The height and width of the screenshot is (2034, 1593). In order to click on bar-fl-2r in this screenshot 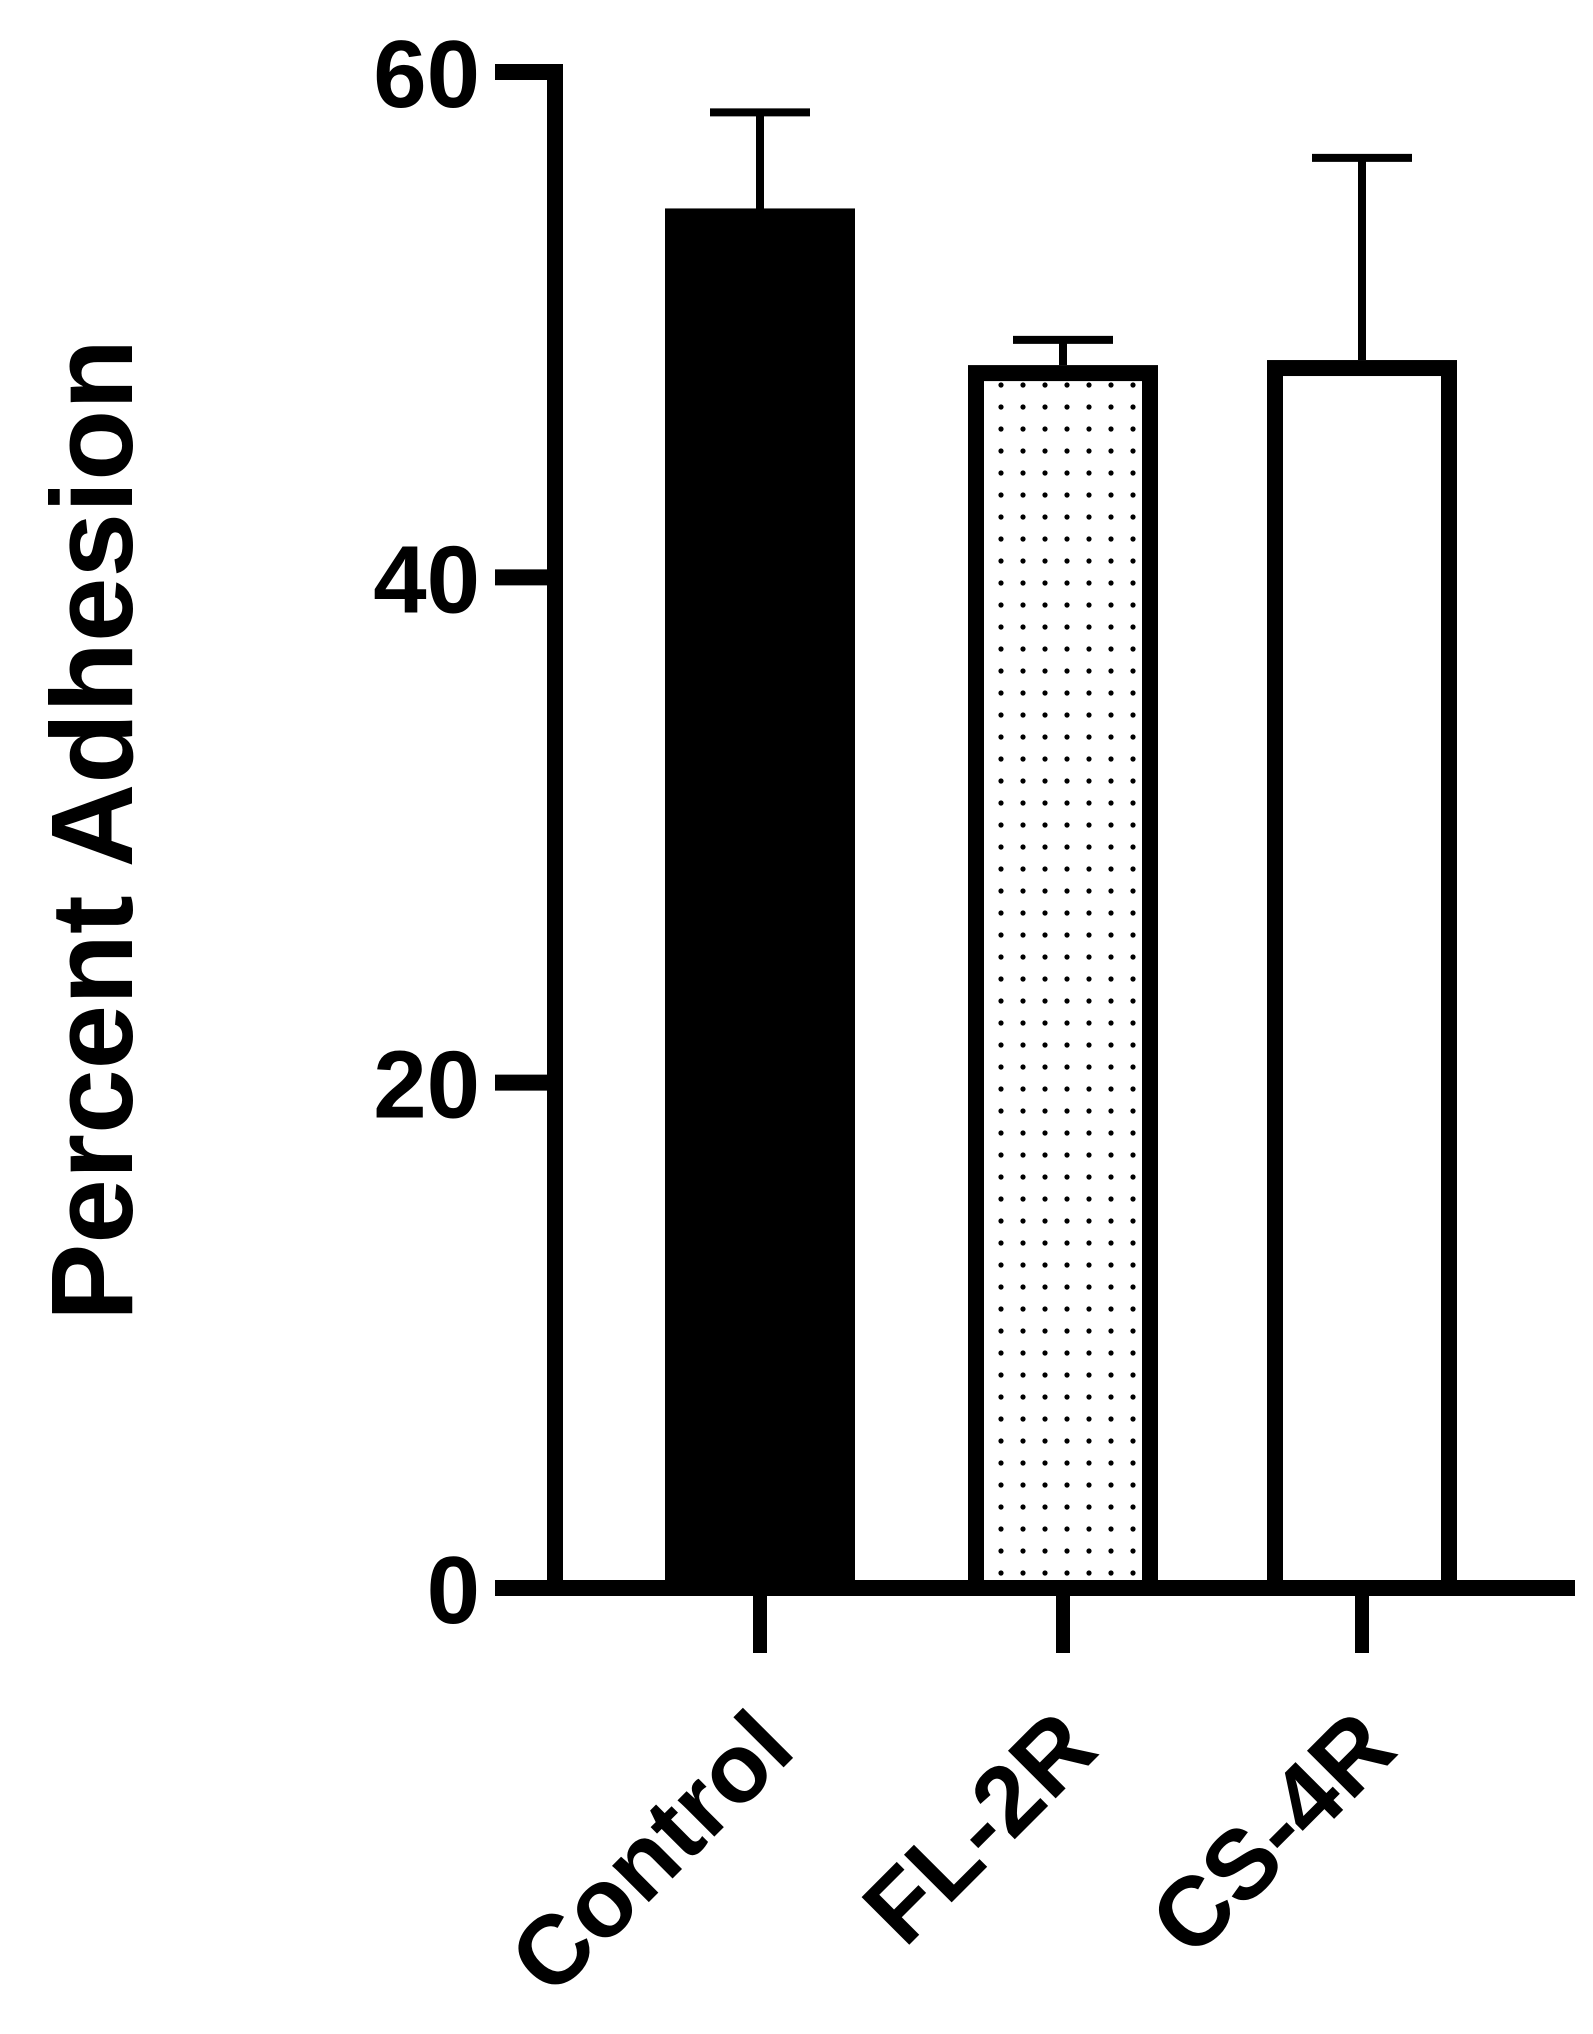, I will do `click(1063, 980)`.